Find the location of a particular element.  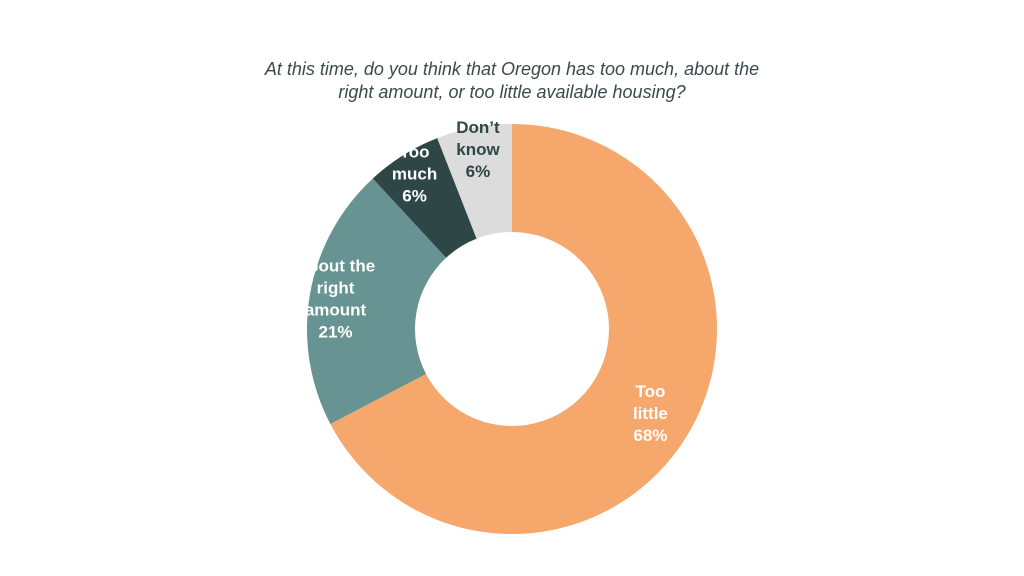

slice-don-t-know is located at coordinates (474, 181).